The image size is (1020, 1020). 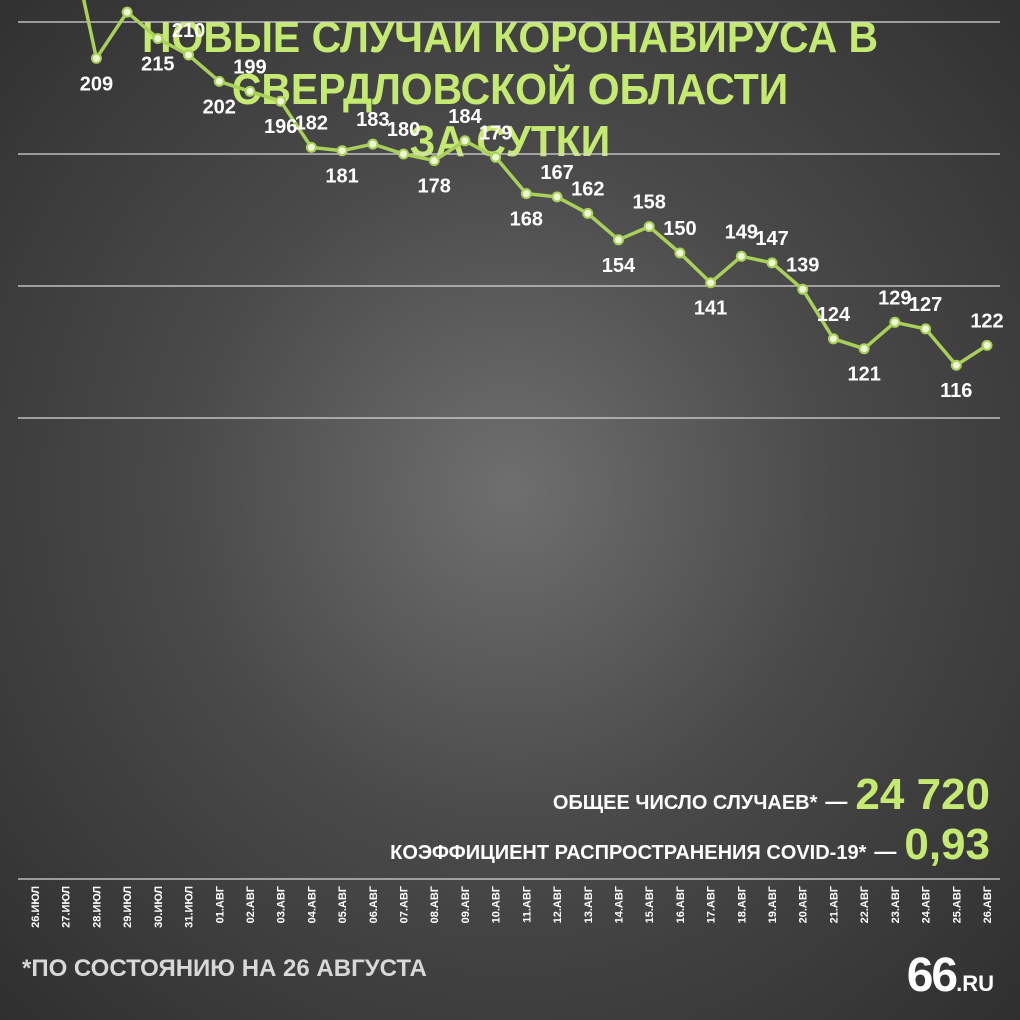 I want to click on data-label: 158, so click(x=649, y=203).